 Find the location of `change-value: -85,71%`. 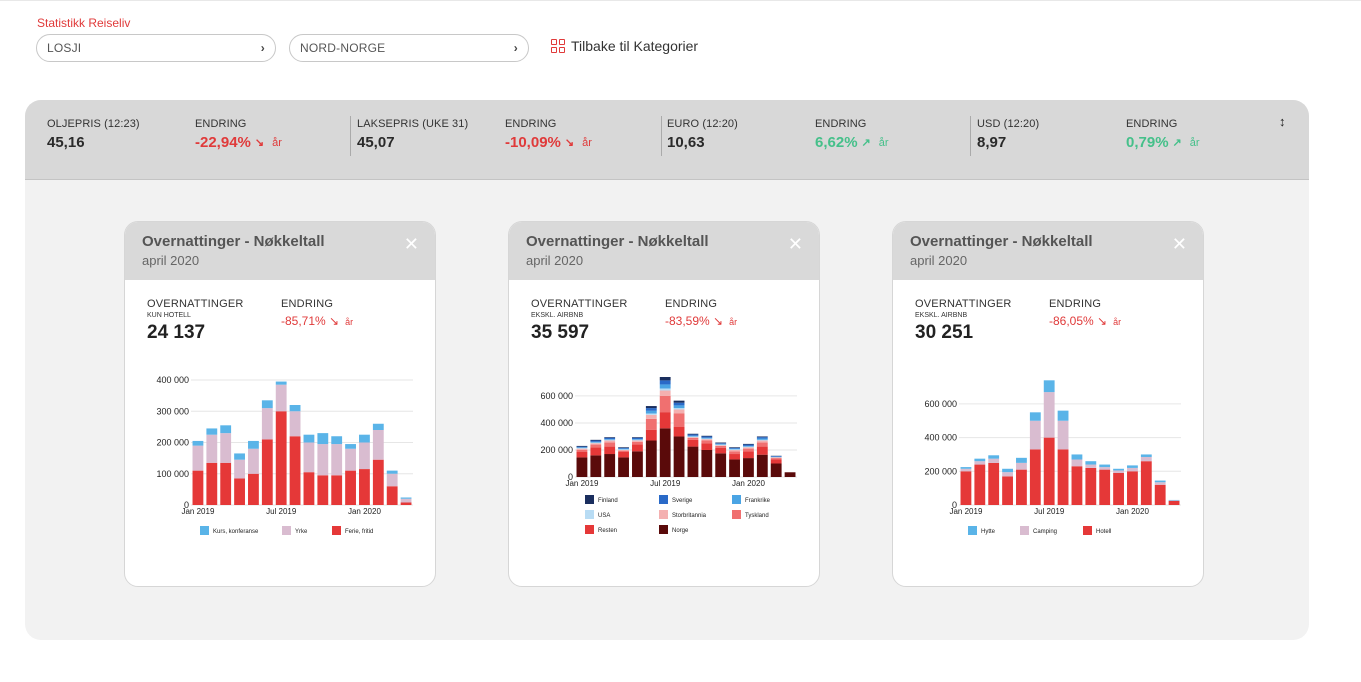

change-value: -85,71% is located at coordinates (303, 321).